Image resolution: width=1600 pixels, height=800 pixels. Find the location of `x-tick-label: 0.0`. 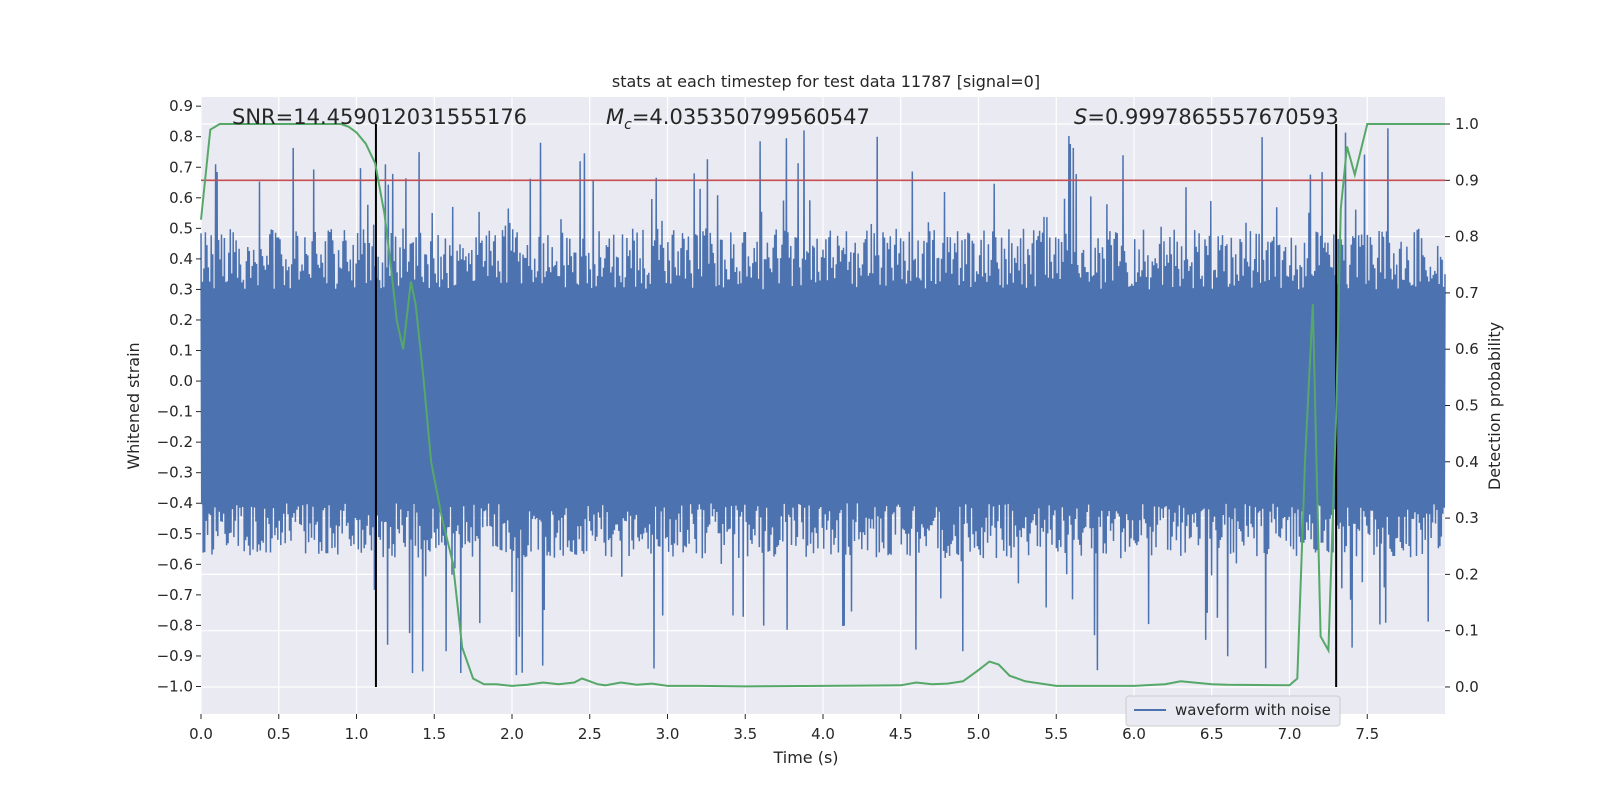

x-tick-label: 0.0 is located at coordinates (201, 734).